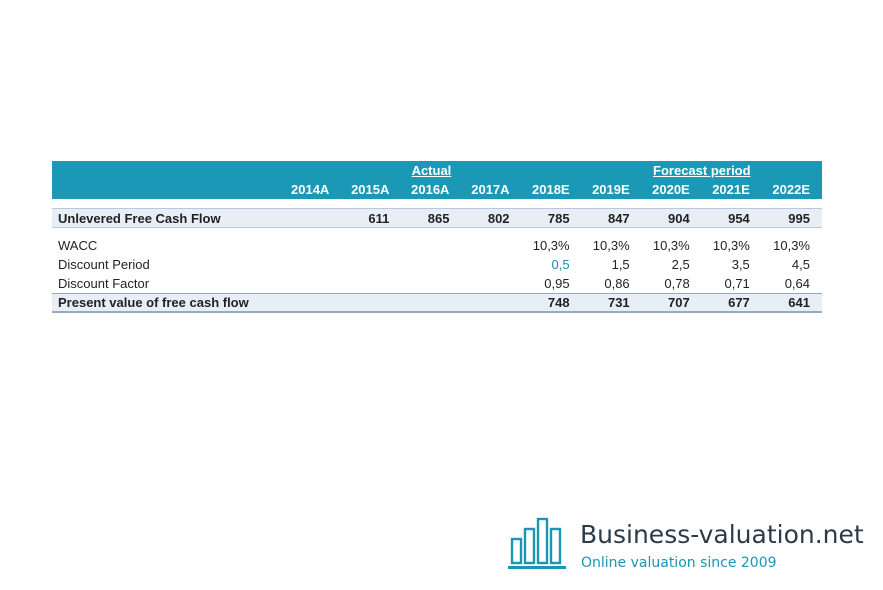 The width and height of the screenshot is (883, 590). What do you see at coordinates (731, 189) in the screenshot?
I see `year-header: 2021E` at bounding box center [731, 189].